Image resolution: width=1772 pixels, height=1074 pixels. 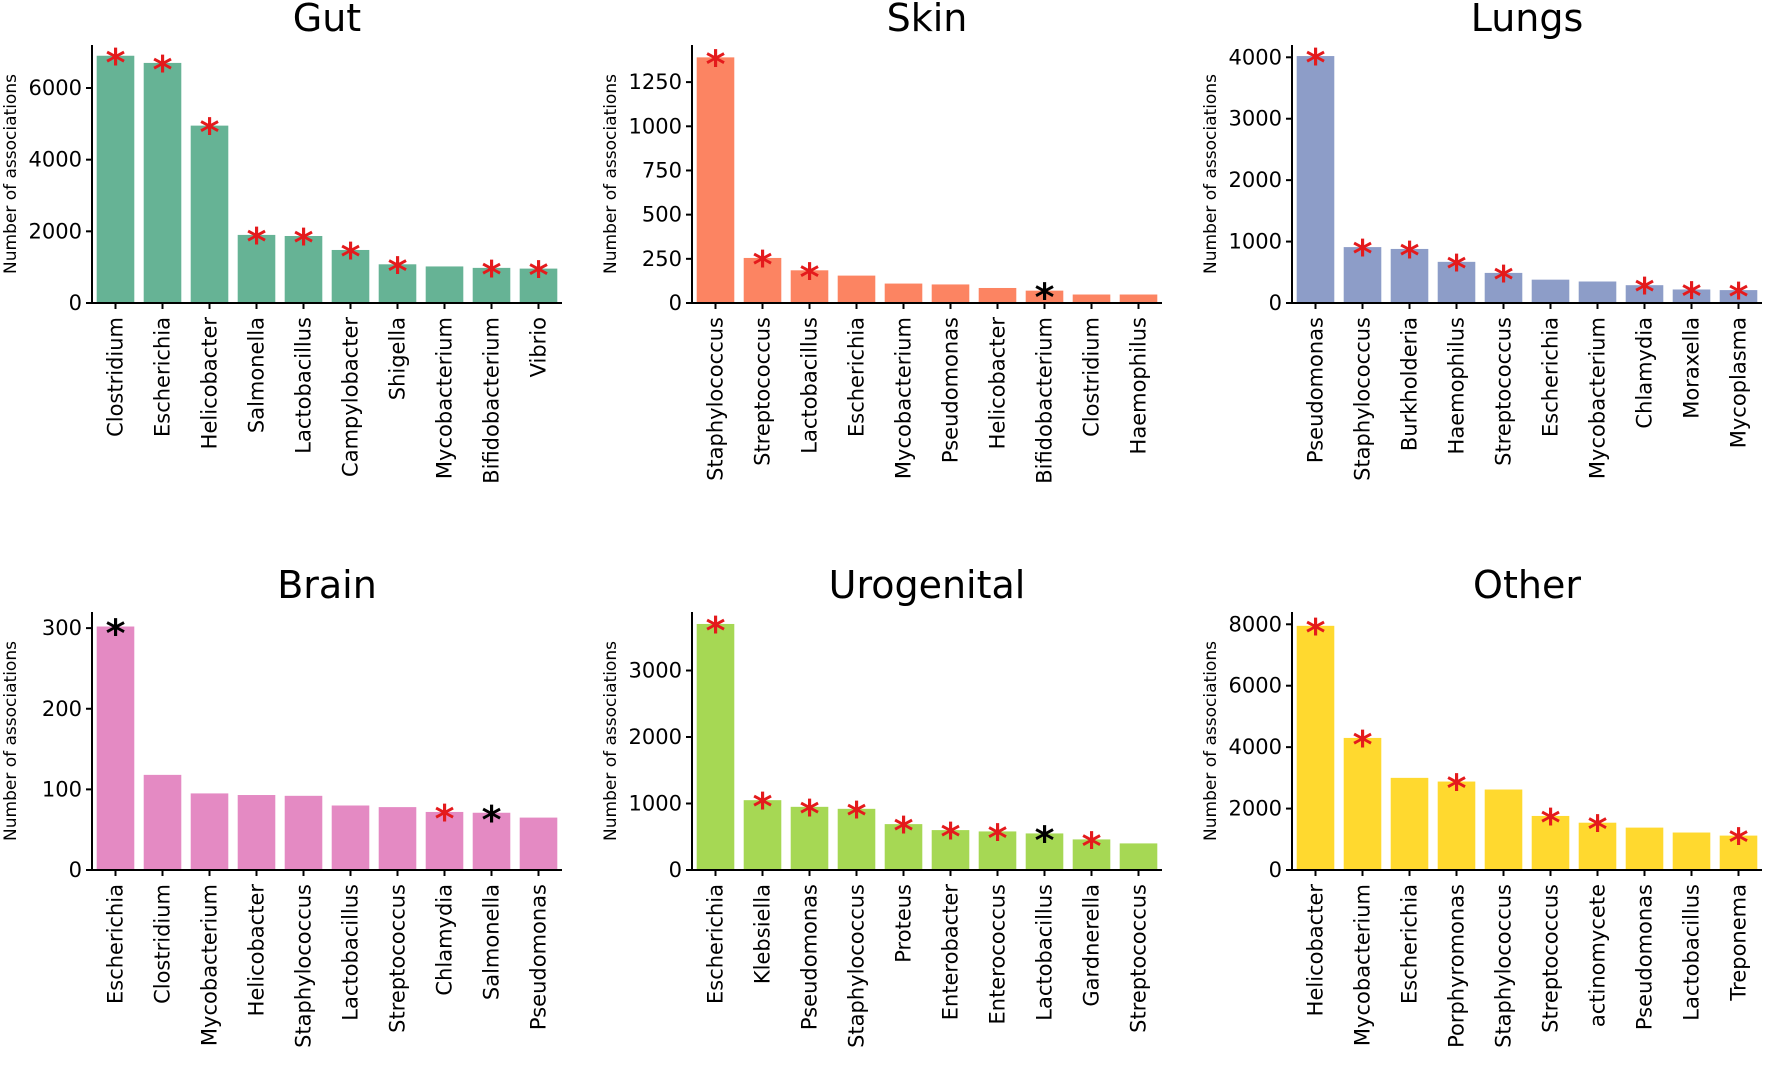 I want to click on category-label: Proteus, so click(x=904, y=923).